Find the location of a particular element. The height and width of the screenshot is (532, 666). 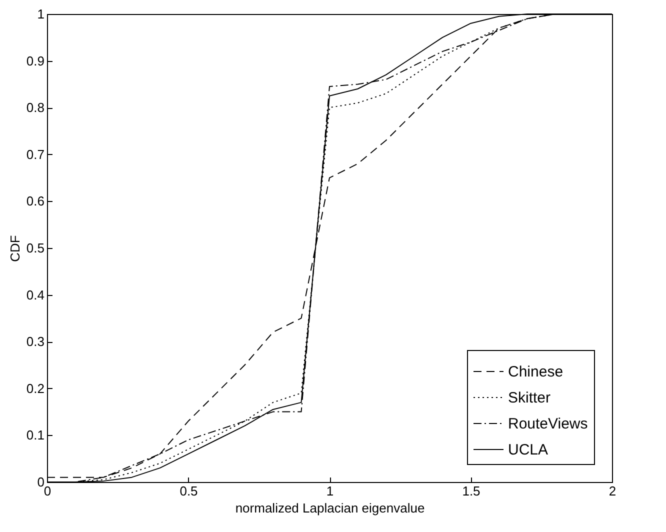

y-tick-label: 0.5 is located at coordinates (35, 248).